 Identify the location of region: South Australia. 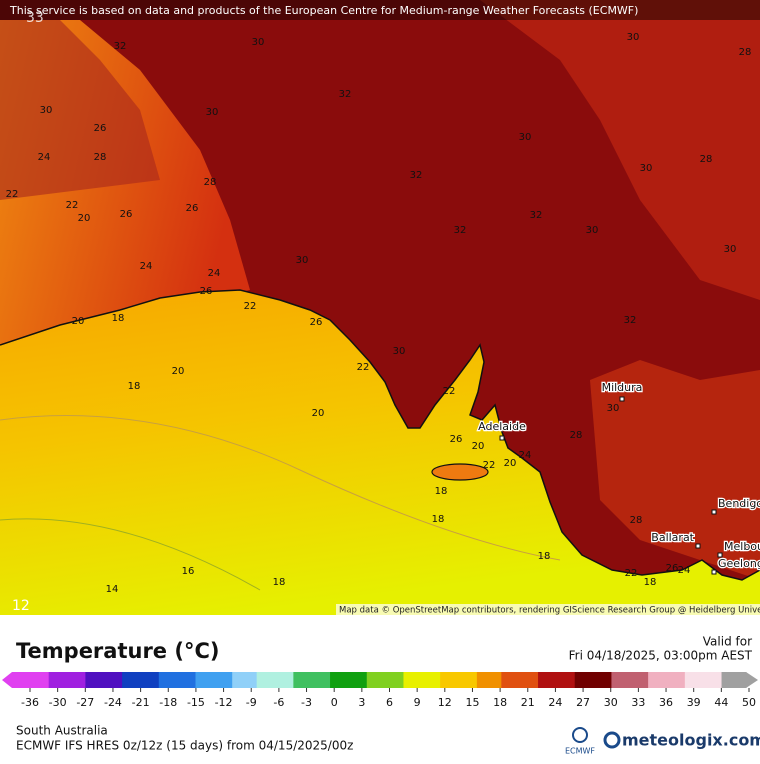
(62, 731).